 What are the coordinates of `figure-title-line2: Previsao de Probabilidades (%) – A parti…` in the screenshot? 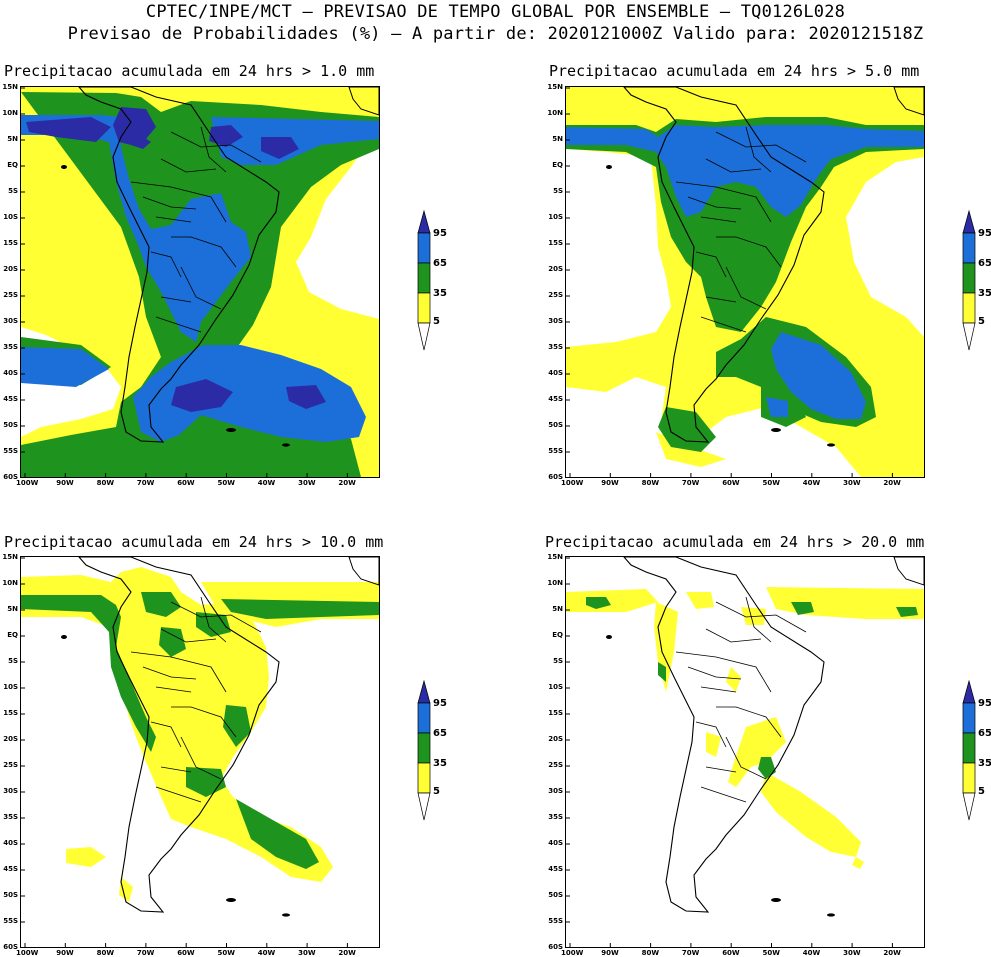 It's located at (495, 34).